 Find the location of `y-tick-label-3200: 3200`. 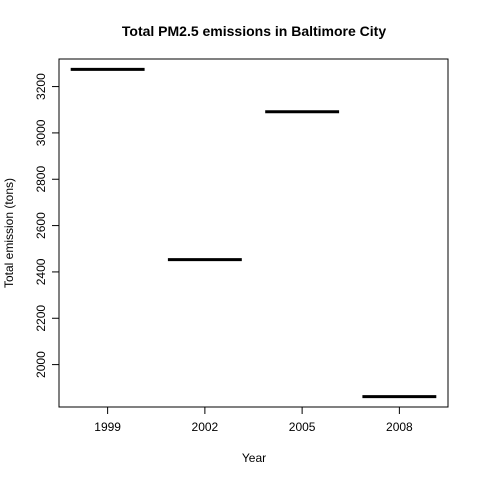

y-tick-label-3200: 3200 is located at coordinates (41, 86).